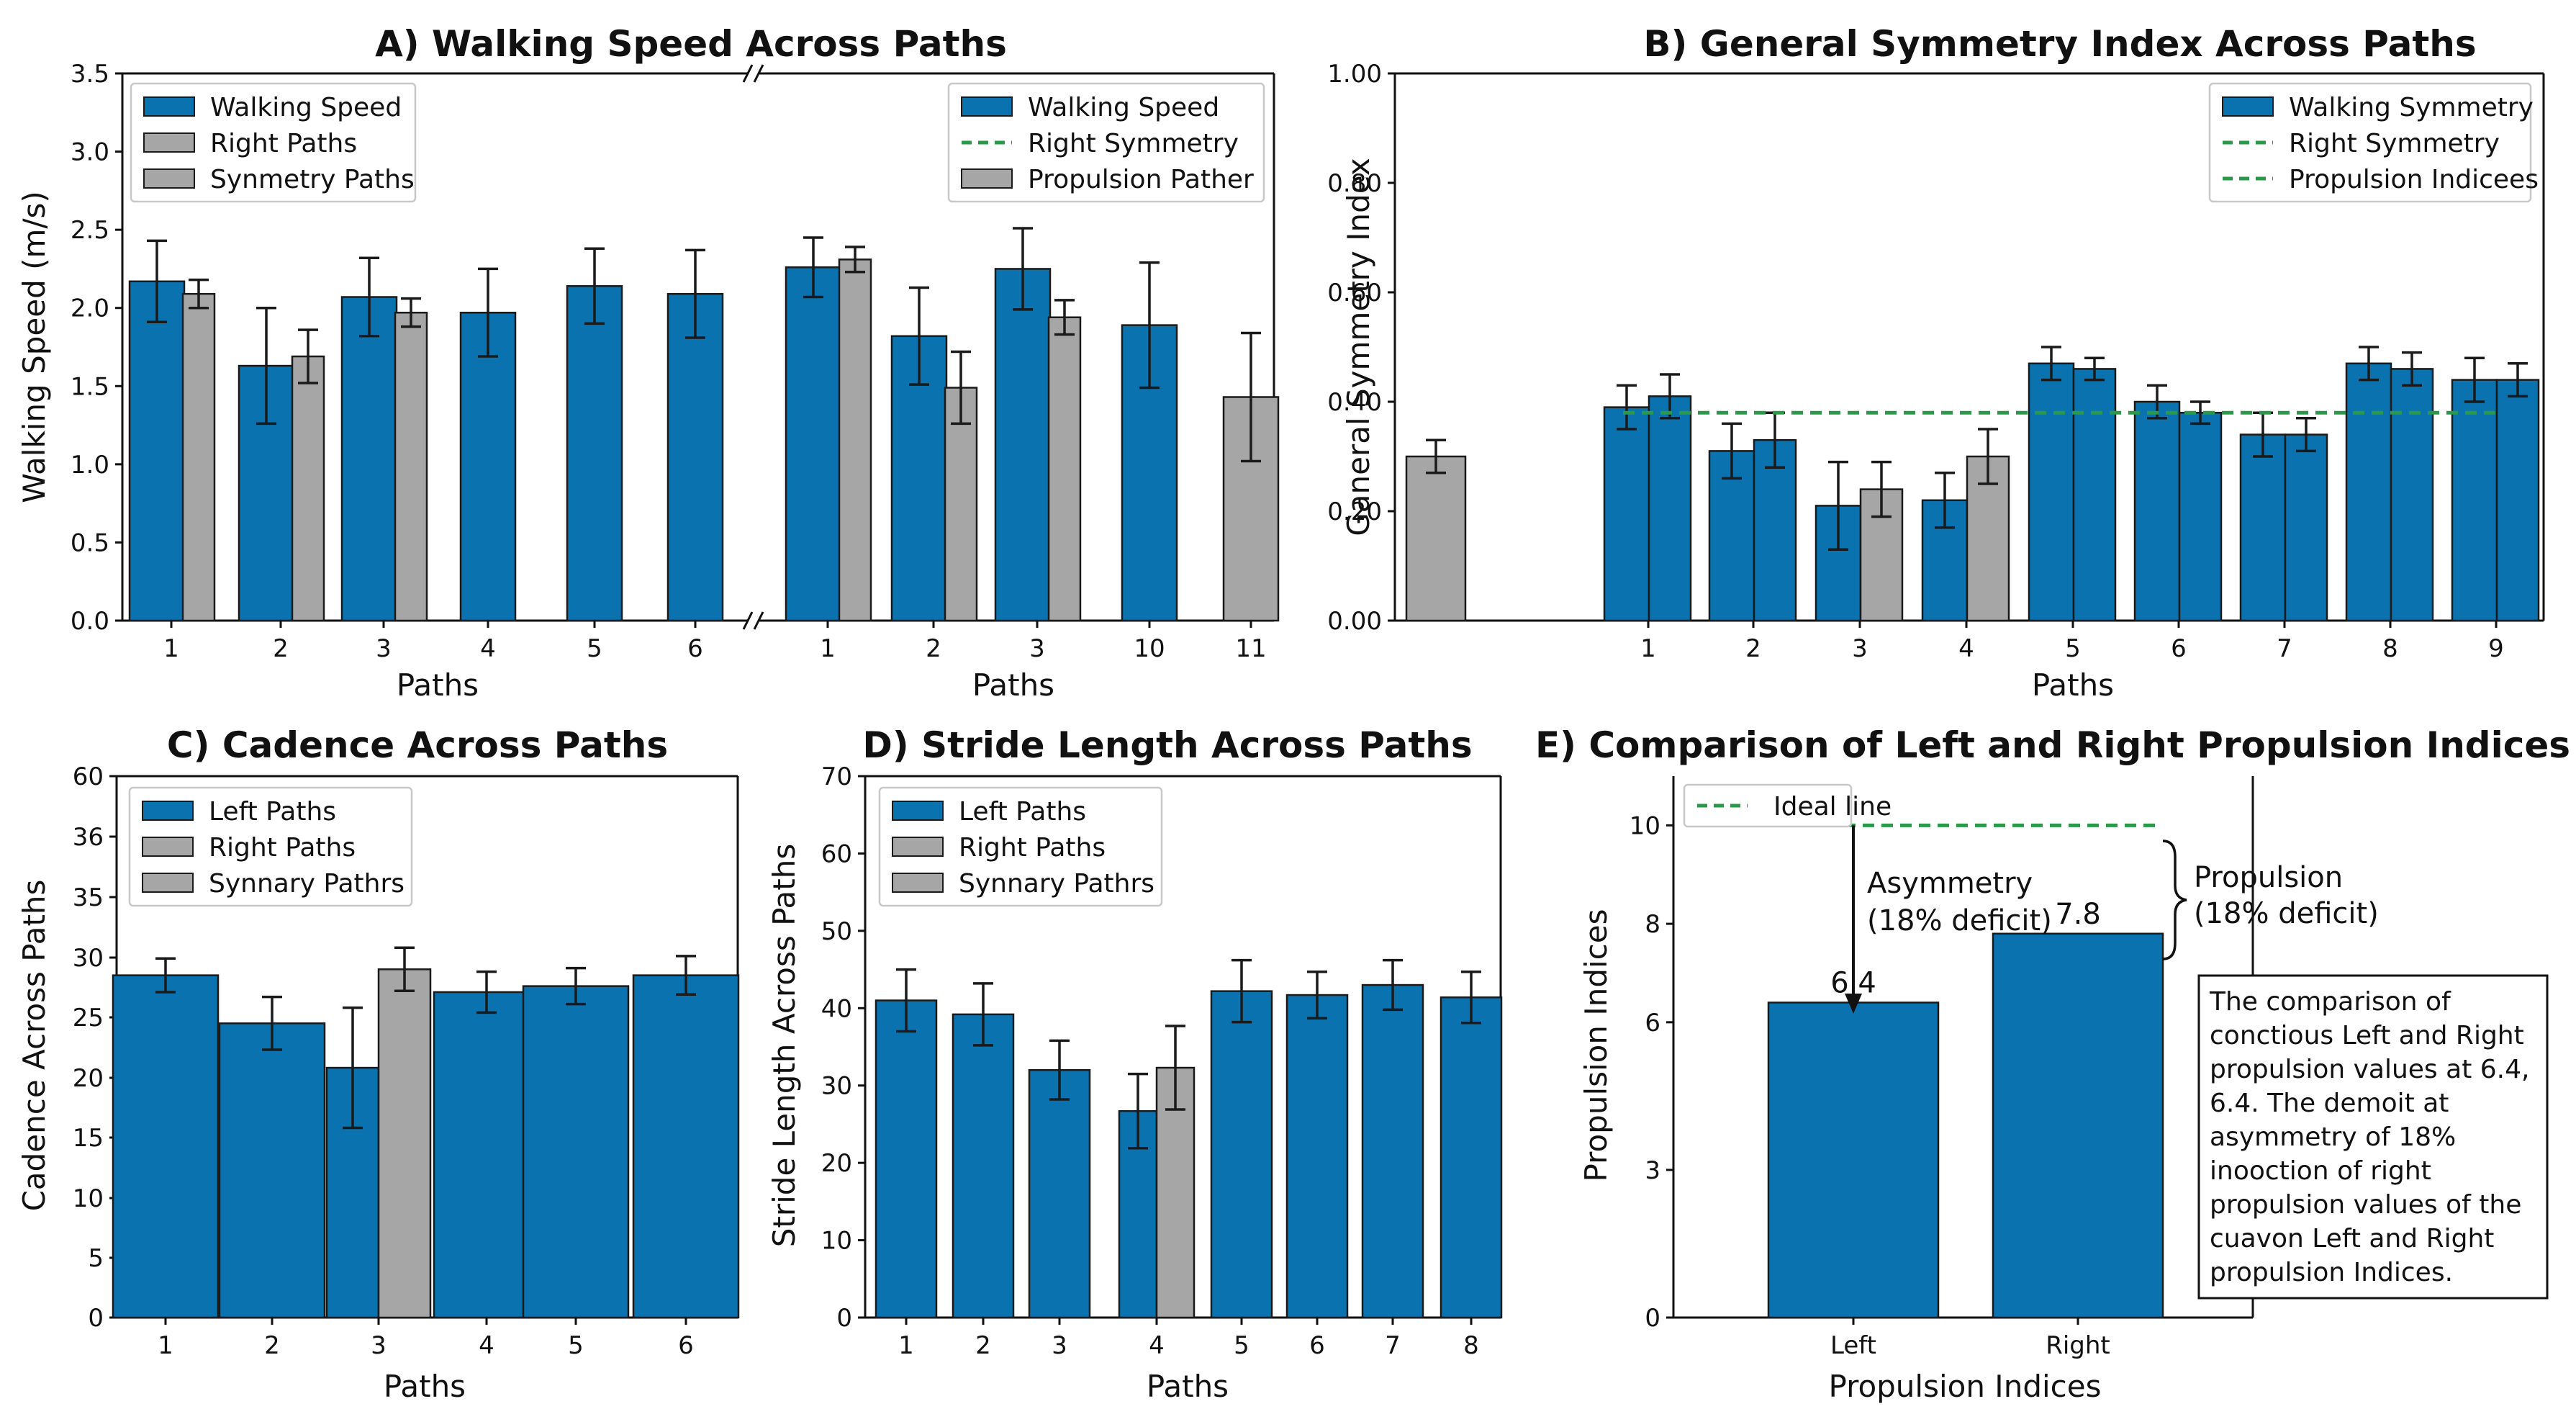 This screenshot has height=1427, width=2576. What do you see at coordinates (88, 1138) in the screenshot?
I see `y-tick-label: 15` at bounding box center [88, 1138].